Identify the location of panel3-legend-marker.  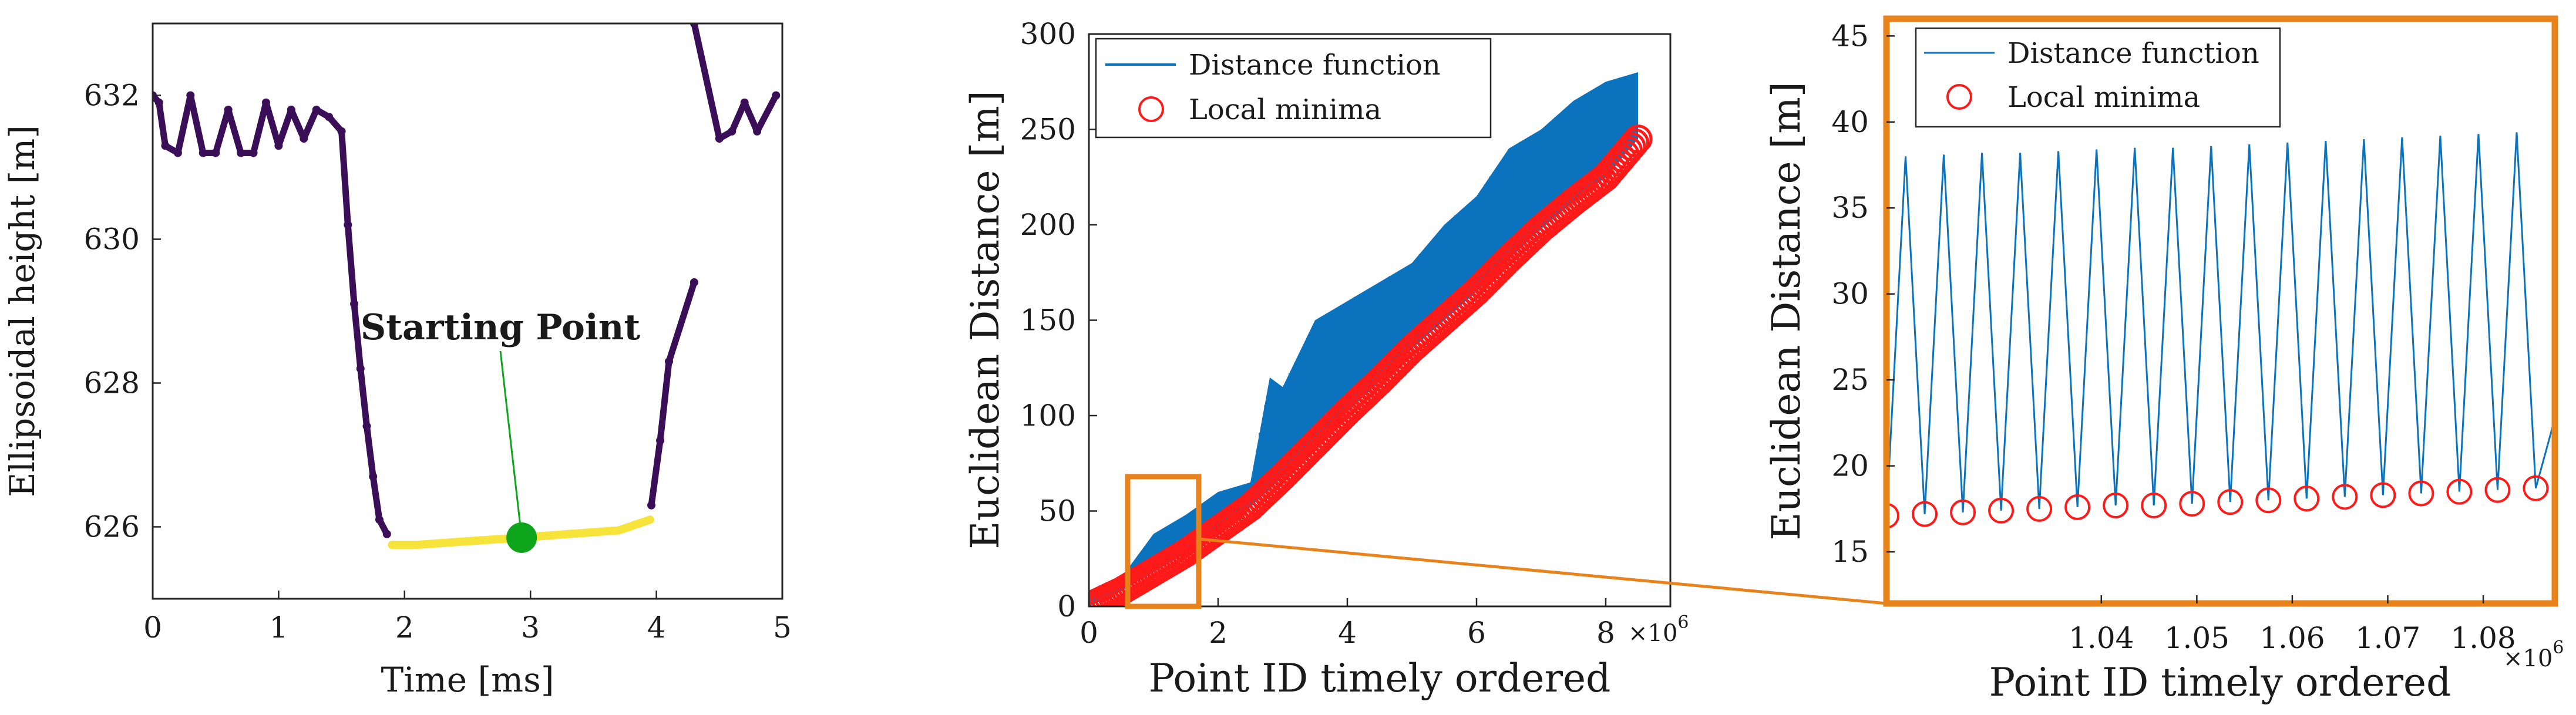
(1959, 97).